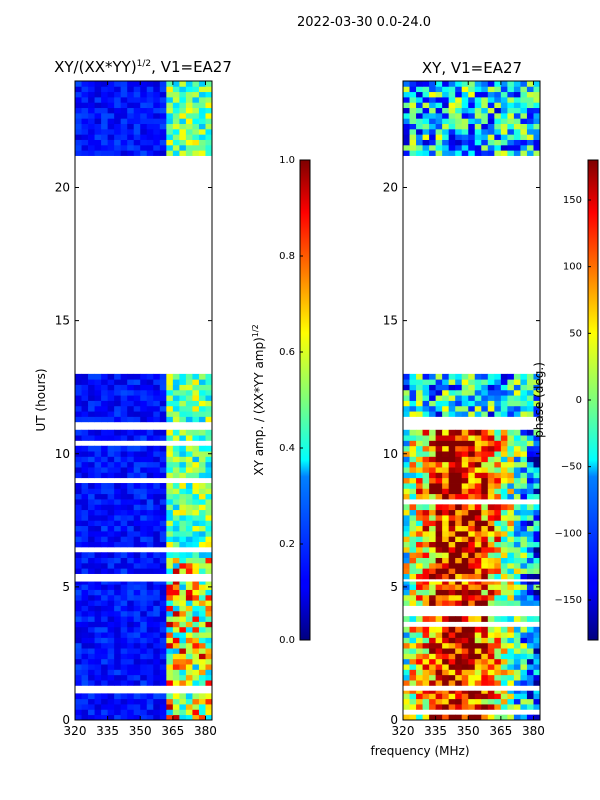 The height and width of the screenshot is (800, 600). What do you see at coordinates (258, 399) in the screenshot?
I see `amplitude-colorbar-label: XY amp. / (XX*YY amp)1/2` at bounding box center [258, 399].